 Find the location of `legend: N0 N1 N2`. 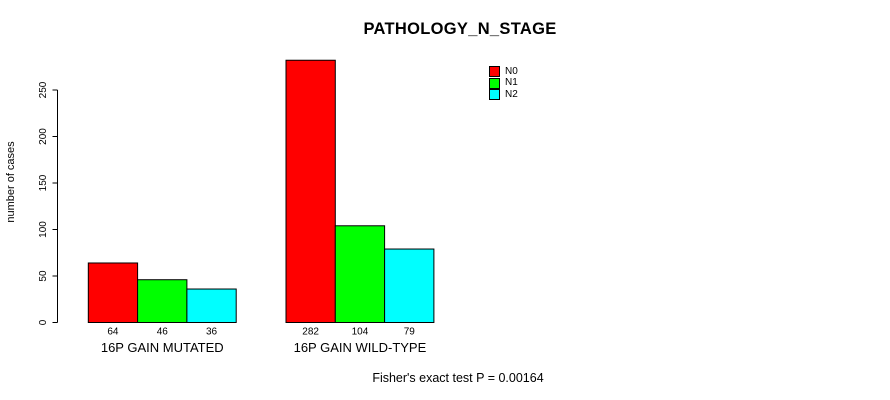

legend: N0 N1 N2 is located at coordinates (503, 83).